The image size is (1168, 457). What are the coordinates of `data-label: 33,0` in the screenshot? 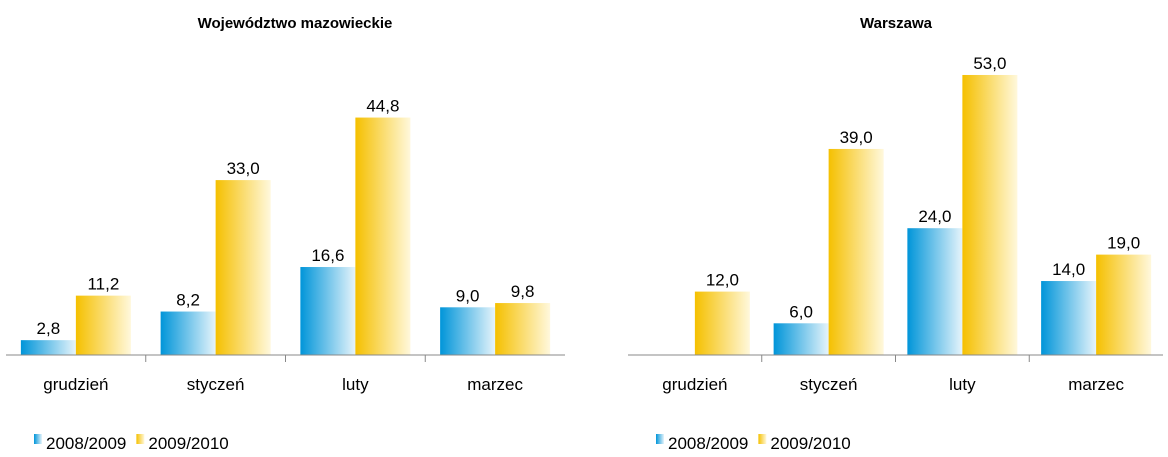 It's located at (243, 168).